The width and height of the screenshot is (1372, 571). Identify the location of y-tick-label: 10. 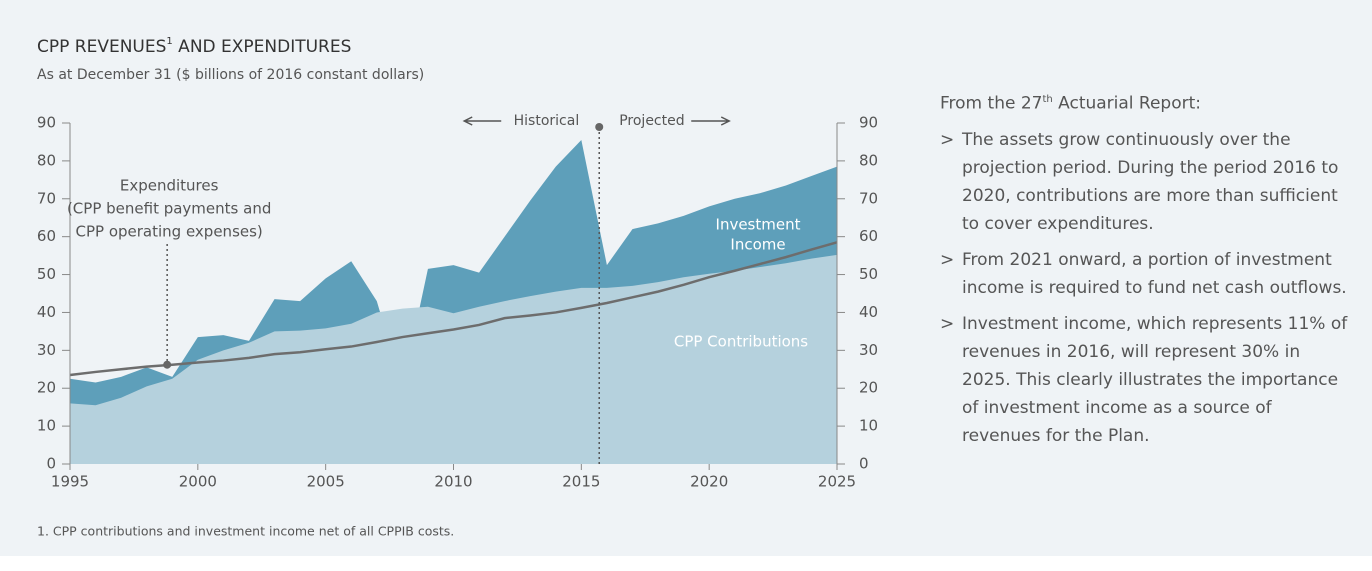
(46, 426).